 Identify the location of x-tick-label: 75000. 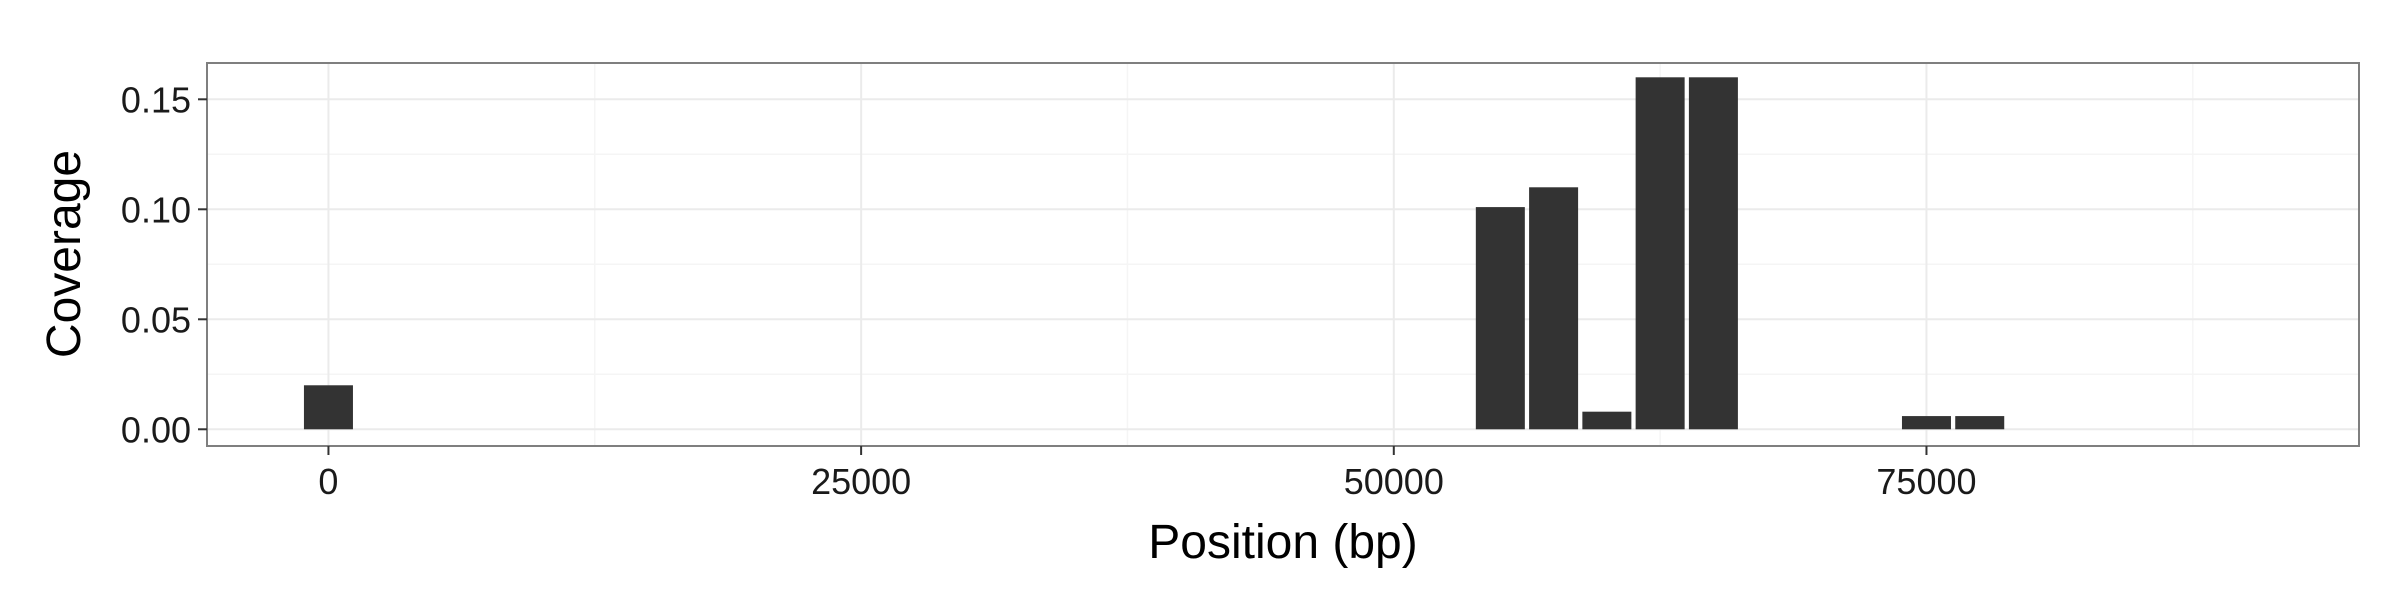
(1926, 481).